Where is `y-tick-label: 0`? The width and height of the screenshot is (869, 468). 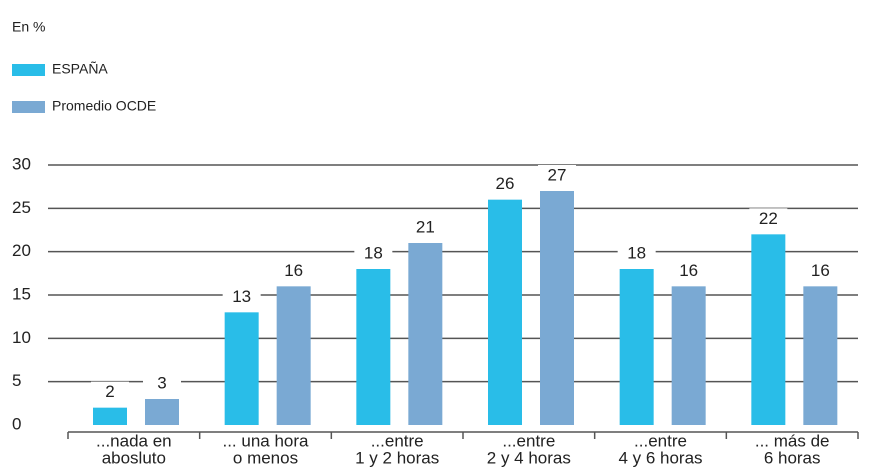 y-tick-label: 0 is located at coordinates (16, 423).